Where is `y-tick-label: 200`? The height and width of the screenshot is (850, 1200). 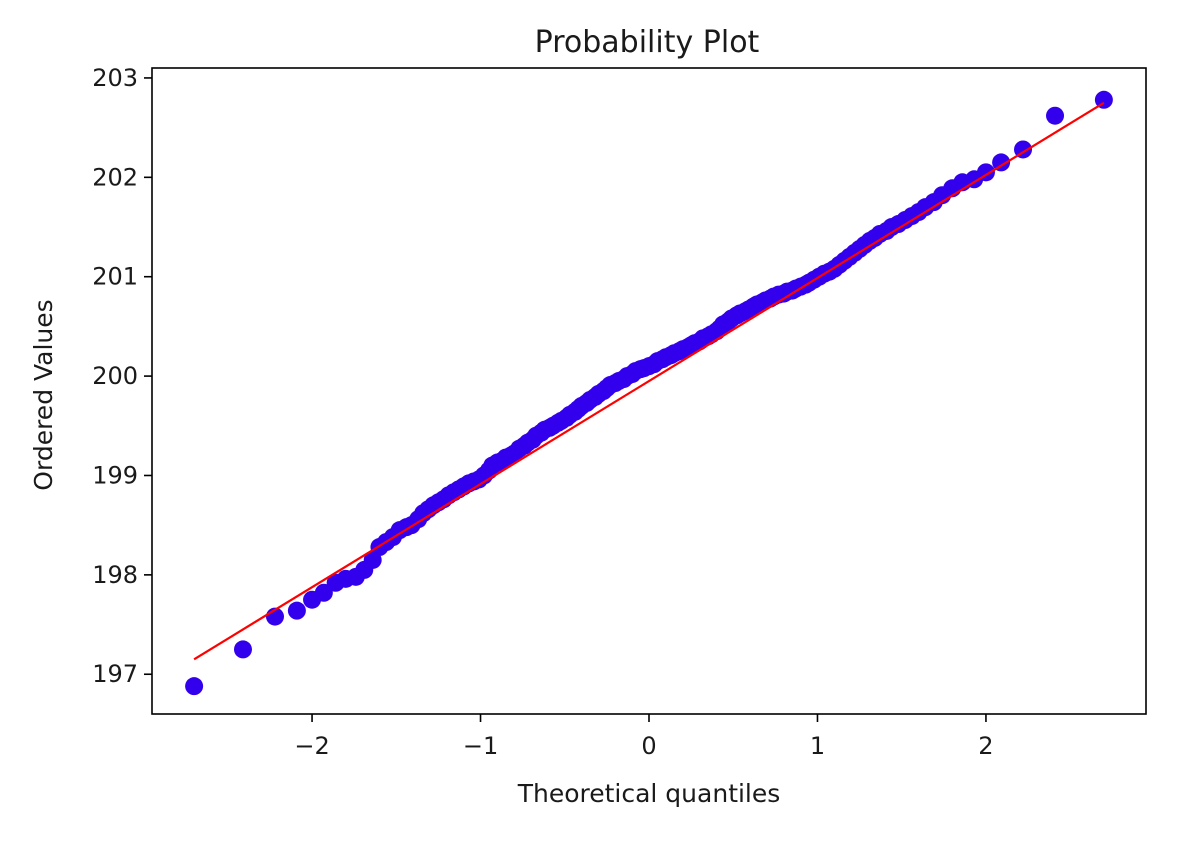
y-tick-label: 200 is located at coordinates (115, 376).